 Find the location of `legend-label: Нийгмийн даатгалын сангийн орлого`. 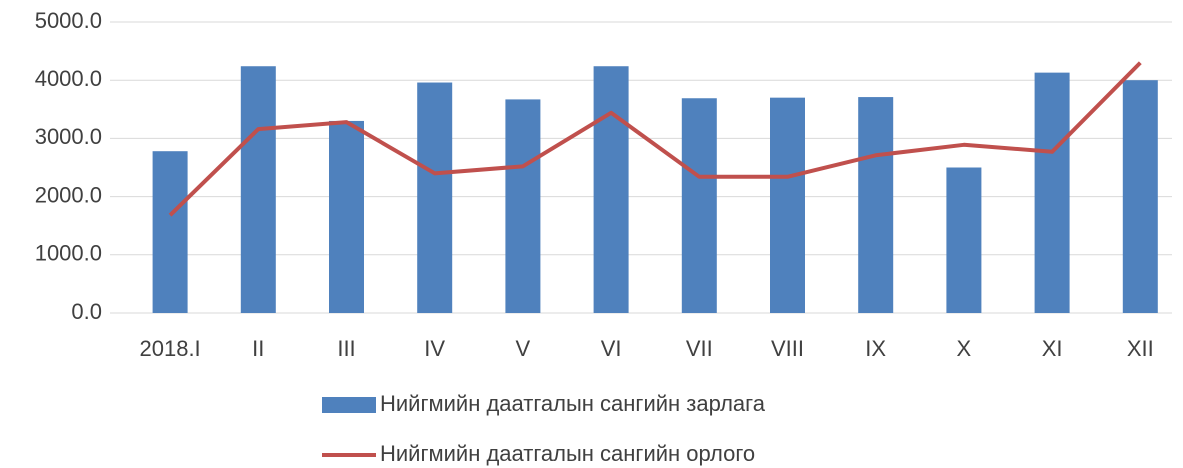

legend-label: Нийгмийн даатгалын сангийн орлого is located at coordinates (567, 453).